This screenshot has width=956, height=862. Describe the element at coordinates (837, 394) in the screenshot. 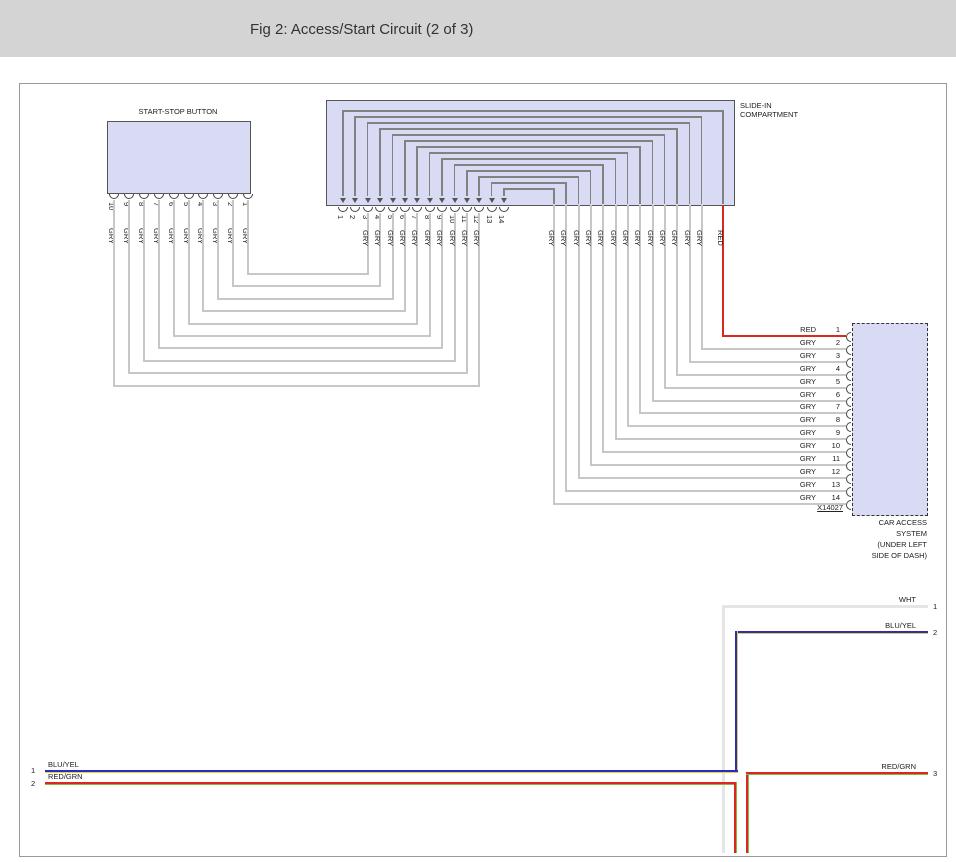

I see `connector-row-pin-number: 6` at that location.